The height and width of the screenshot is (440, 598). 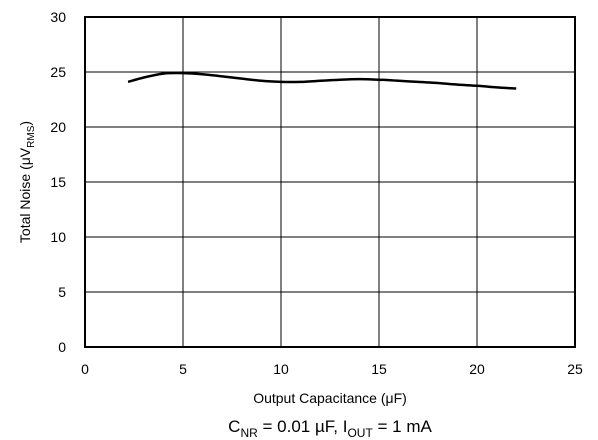 I want to click on x-tick-label: 0, so click(x=85, y=369).